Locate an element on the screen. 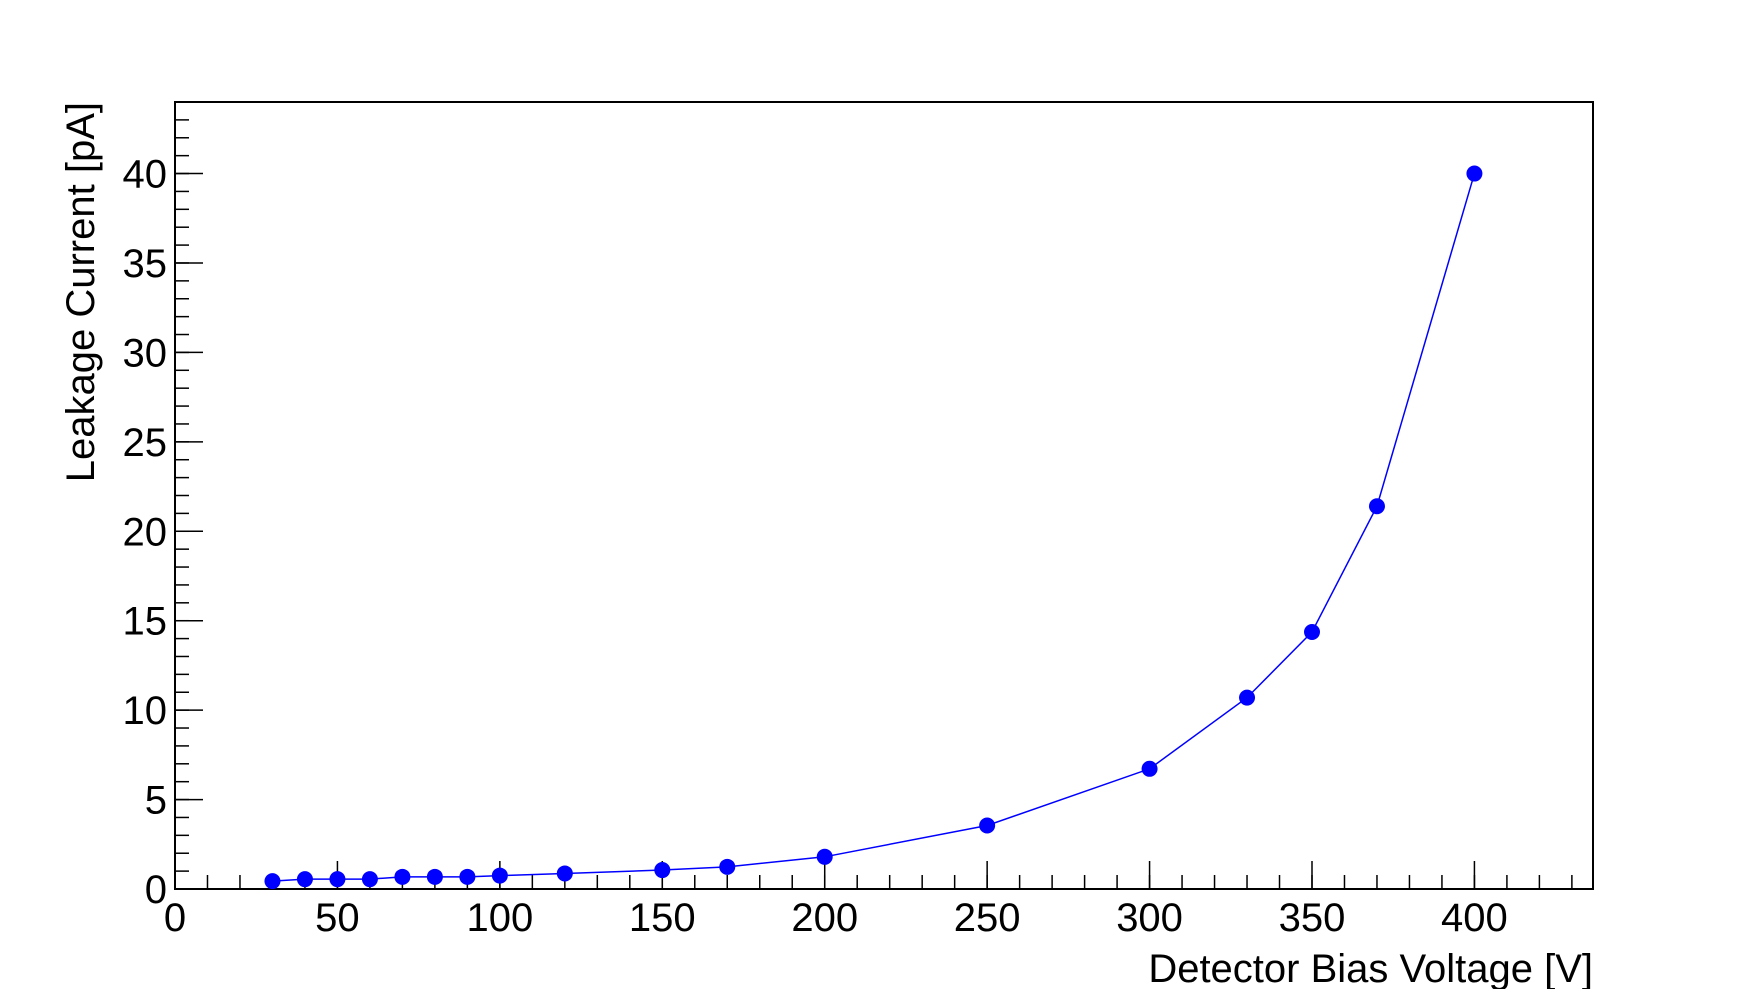  y-tick-label: 35 is located at coordinates (145, 264).